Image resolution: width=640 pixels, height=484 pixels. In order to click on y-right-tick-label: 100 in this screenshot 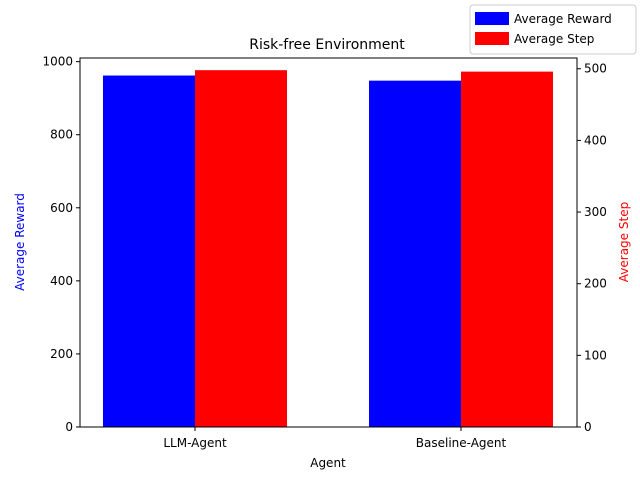, I will do `click(595, 355)`.